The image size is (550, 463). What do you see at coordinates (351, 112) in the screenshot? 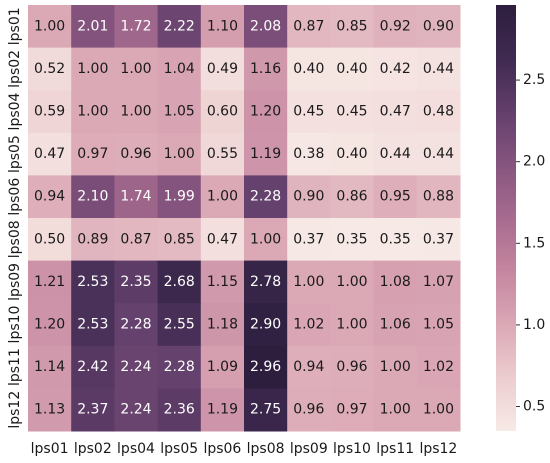
I see `cell-value-label: 0.45` at bounding box center [351, 112].